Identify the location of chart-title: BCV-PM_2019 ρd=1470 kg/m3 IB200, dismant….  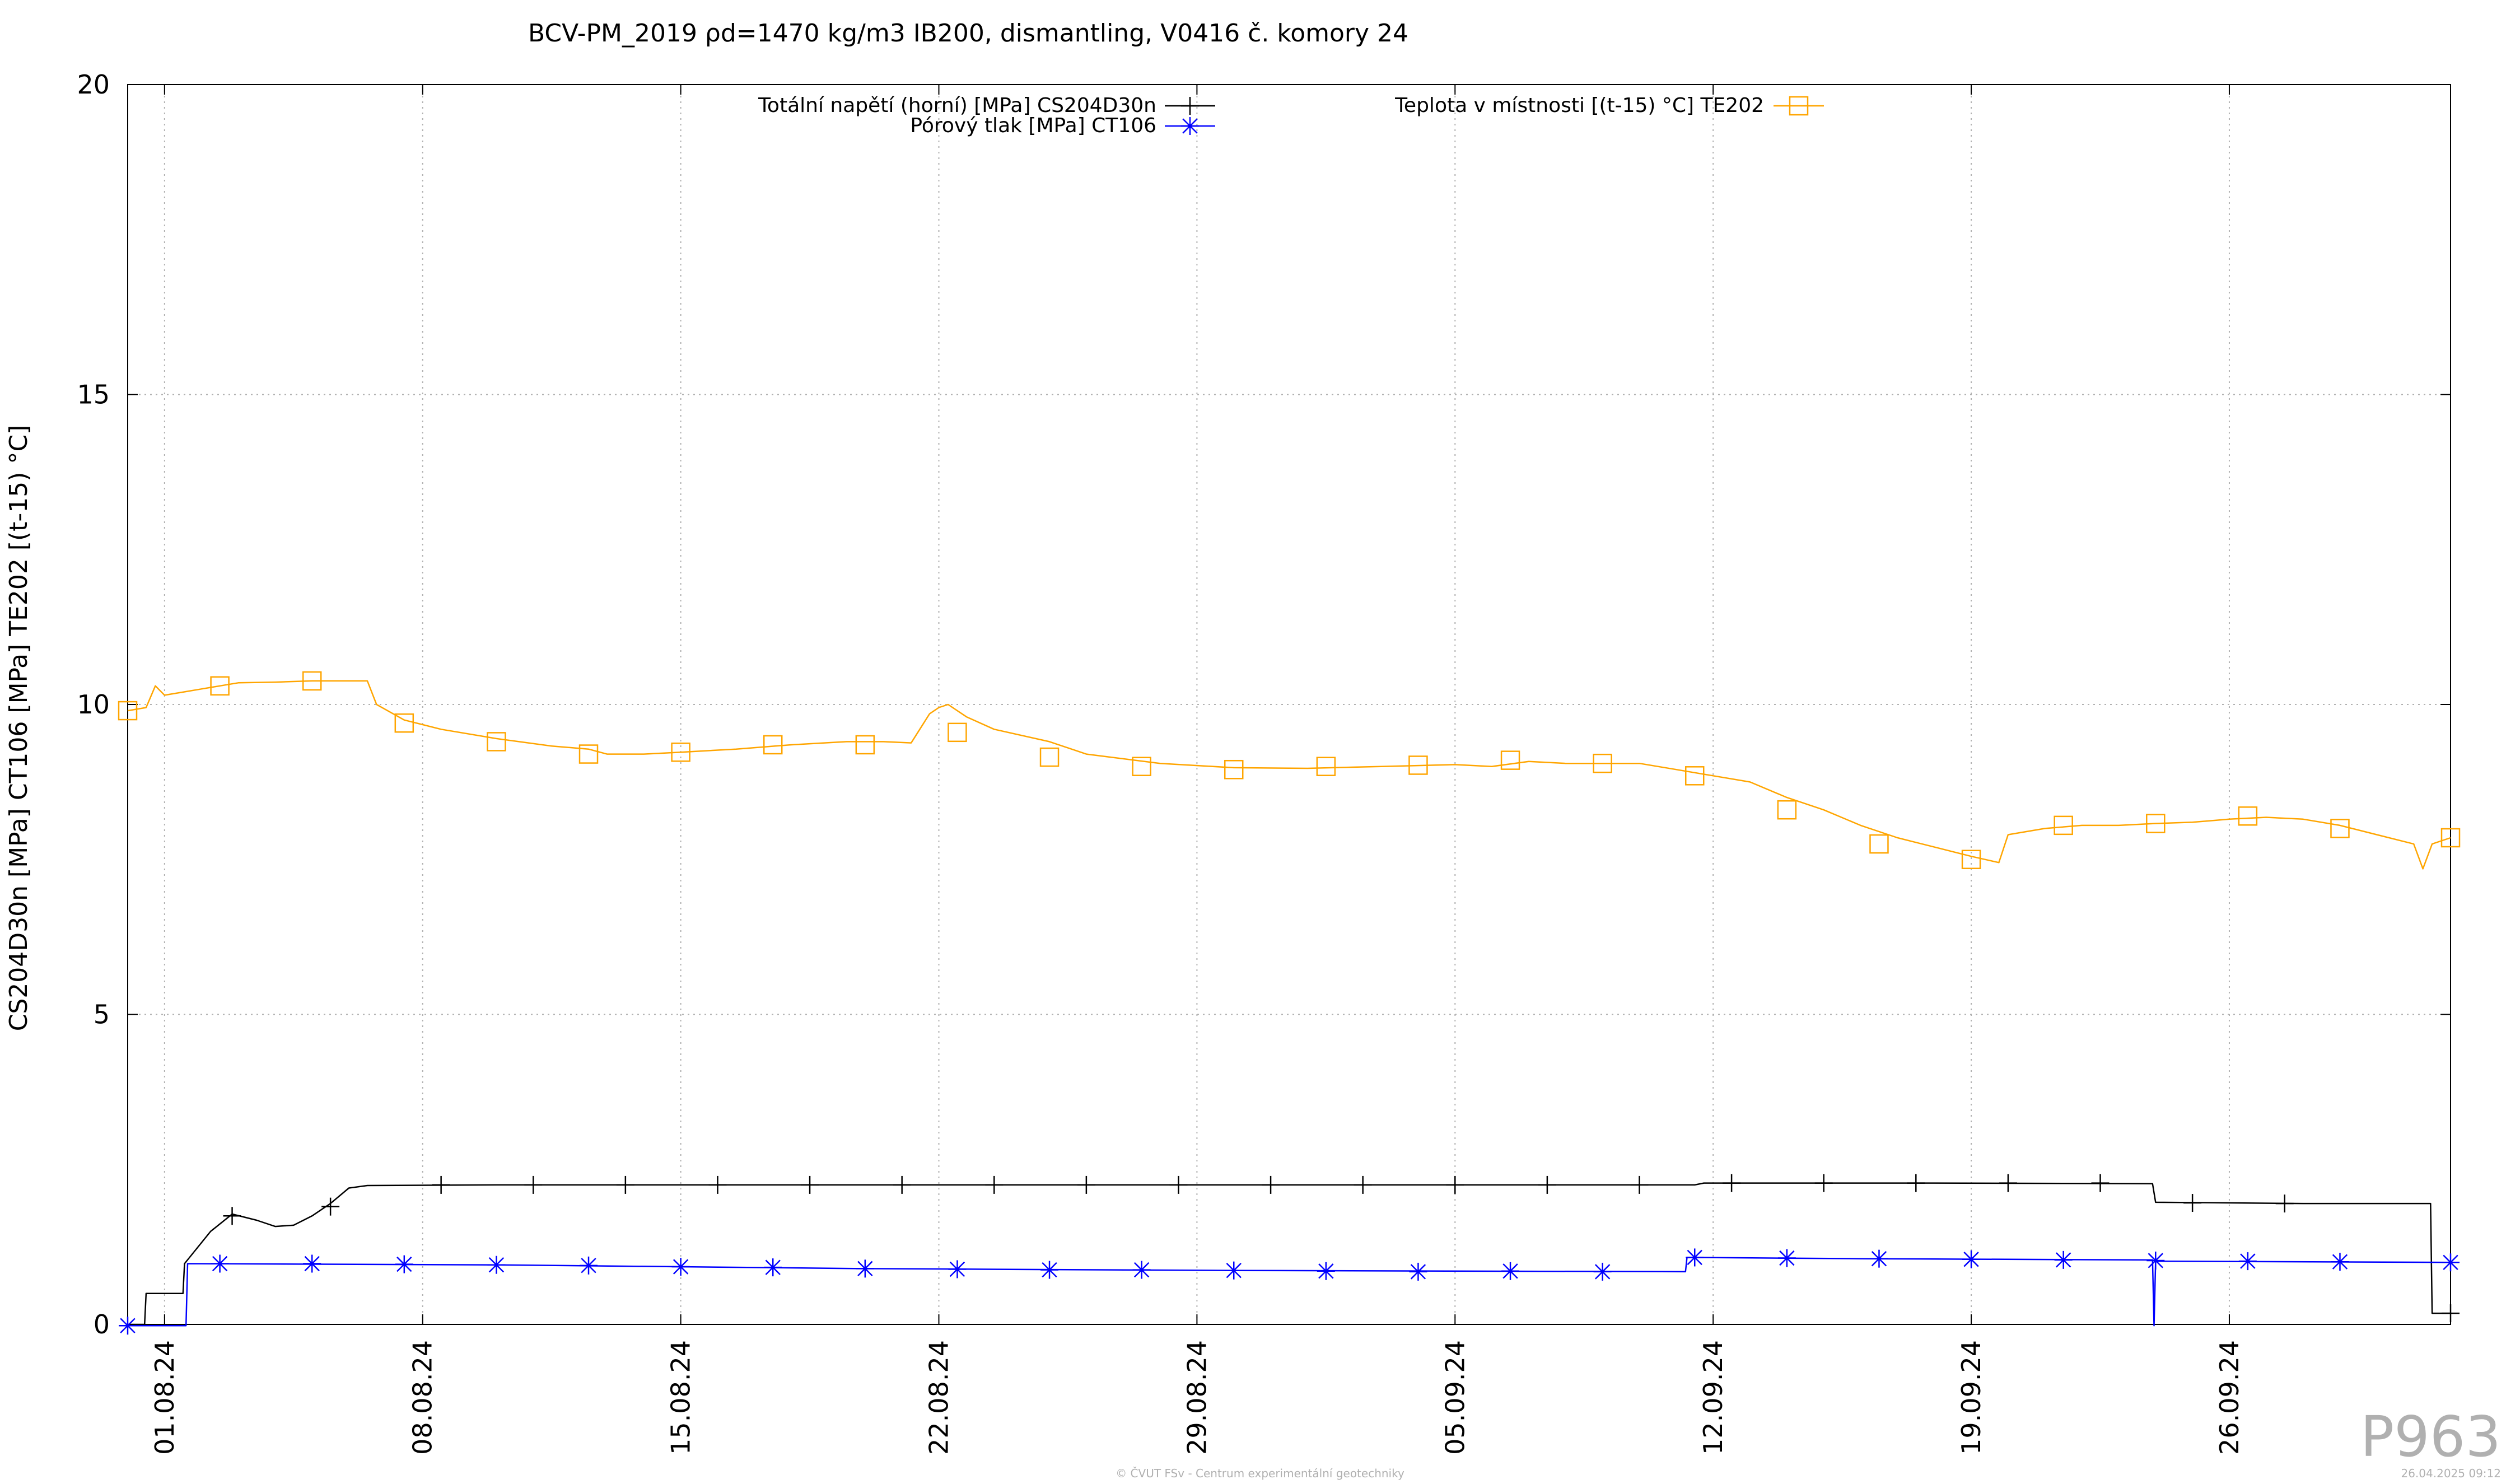
(968, 34).